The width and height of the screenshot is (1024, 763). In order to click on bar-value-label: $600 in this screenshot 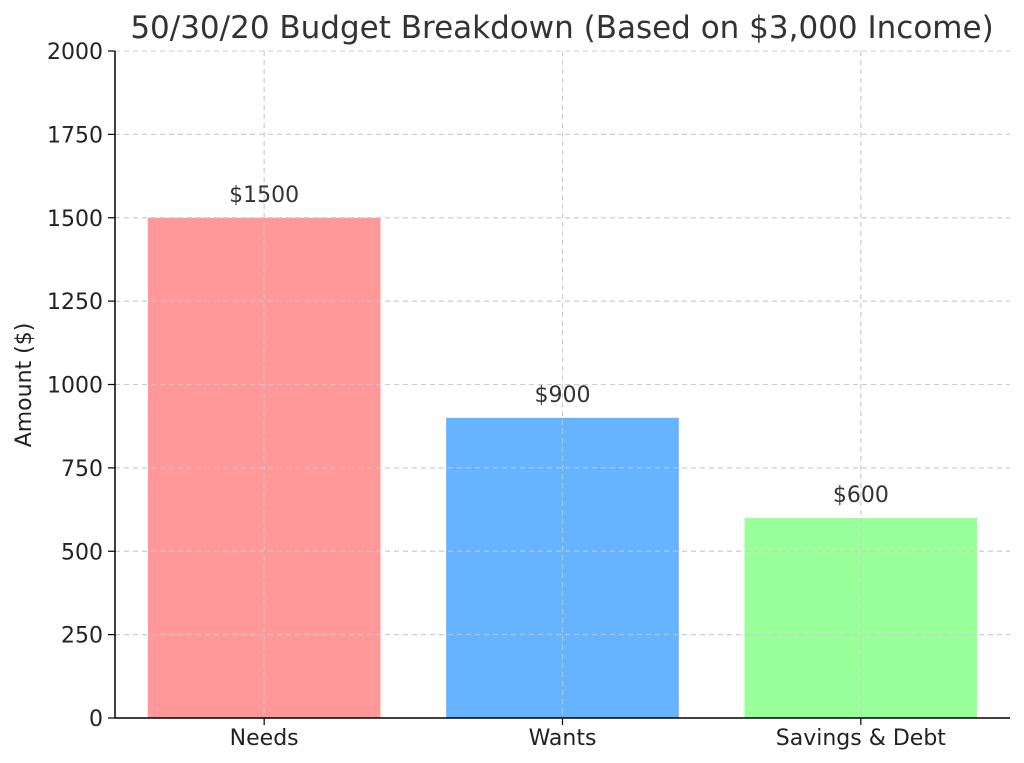, I will do `click(861, 495)`.